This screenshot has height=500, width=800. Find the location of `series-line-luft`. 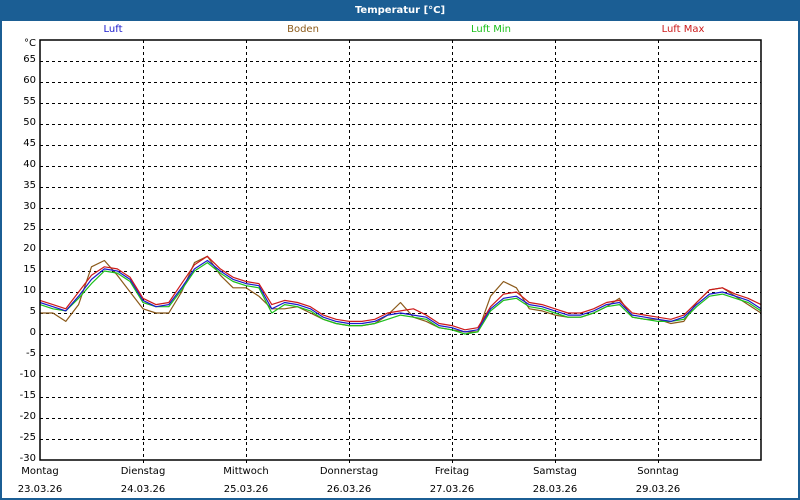

series-line-luft is located at coordinates (400, 296).